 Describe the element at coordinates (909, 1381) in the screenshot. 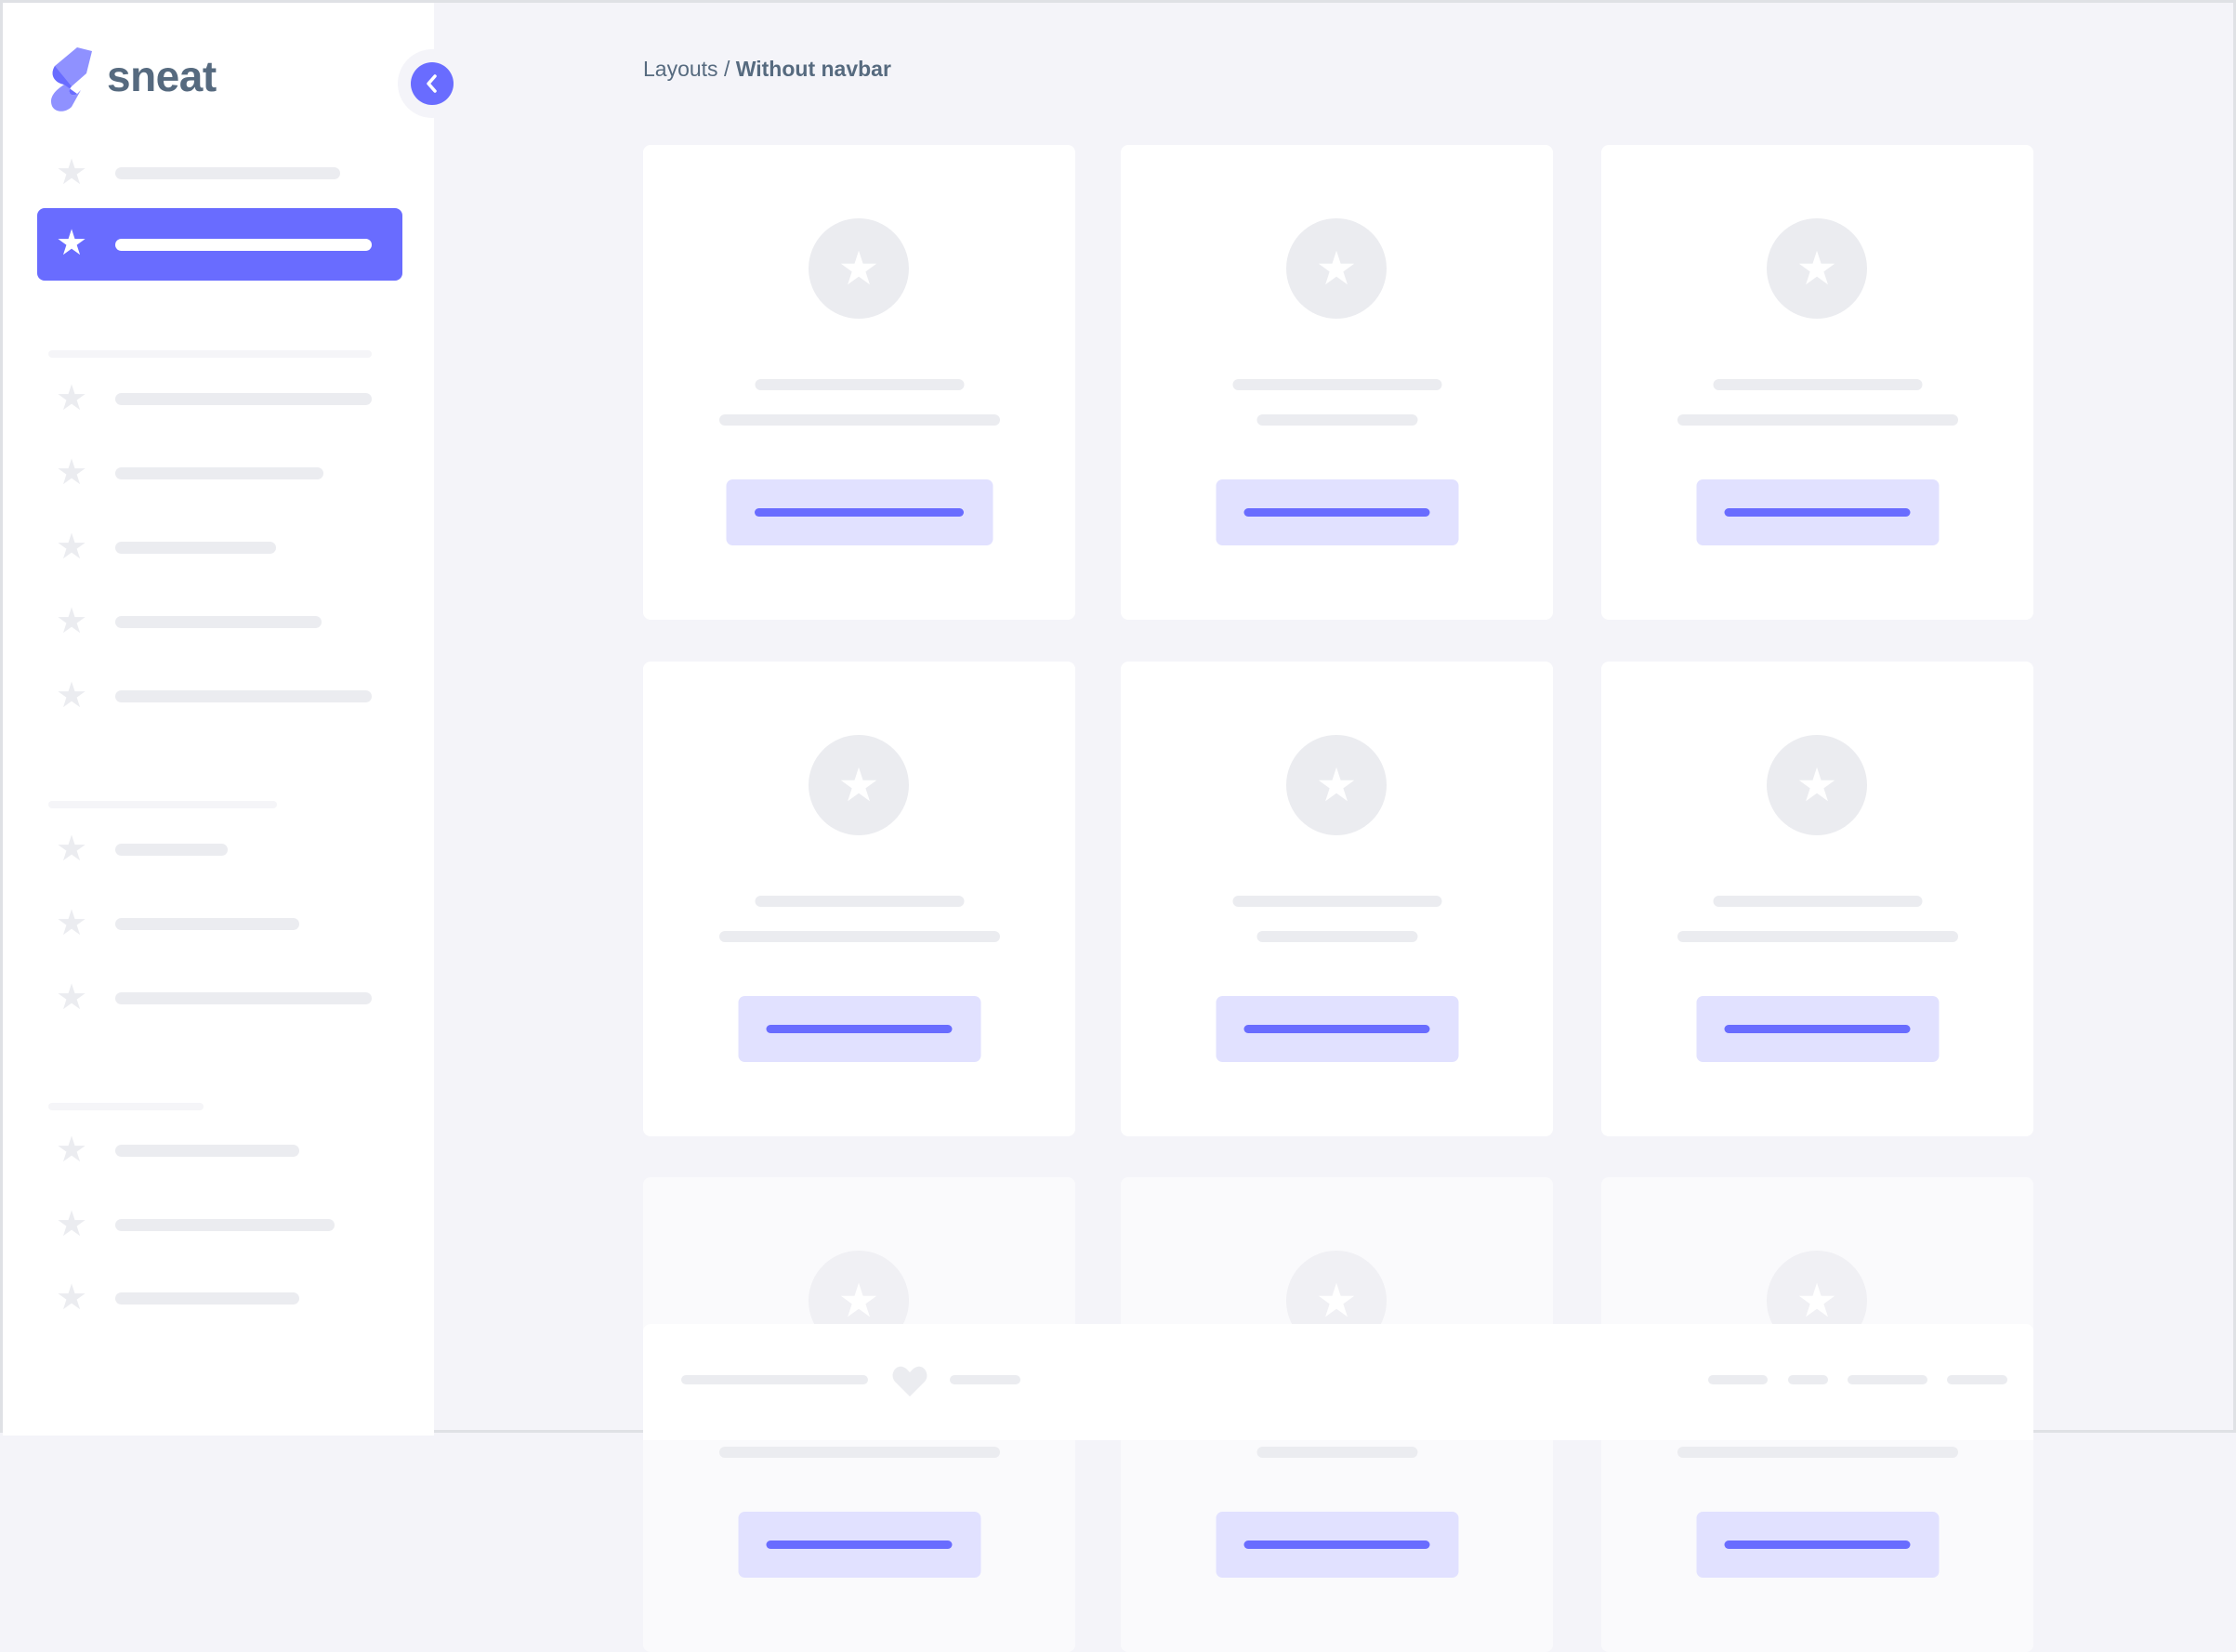

I see `heart-icon` at that location.